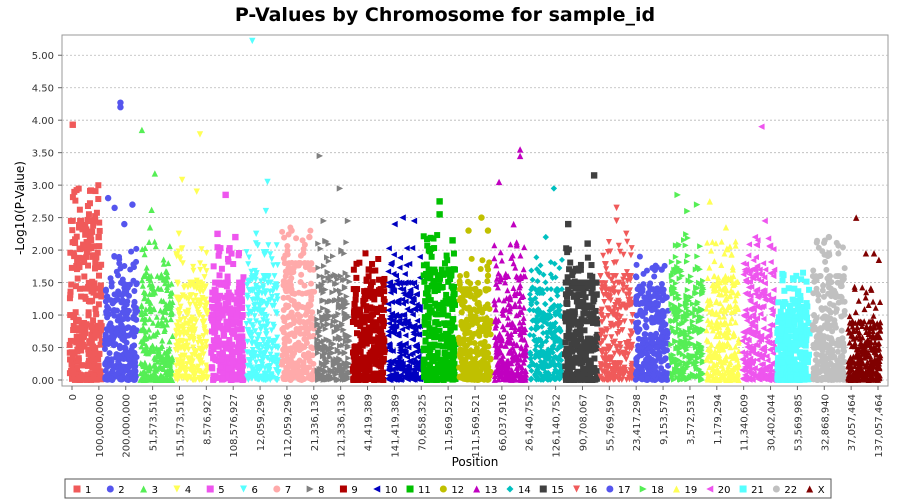 The height and width of the screenshot is (504, 900). What do you see at coordinates (100, 426) in the screenshot?
I see `x-tick-label: 100,000,000` at bounding box center [100, 426].